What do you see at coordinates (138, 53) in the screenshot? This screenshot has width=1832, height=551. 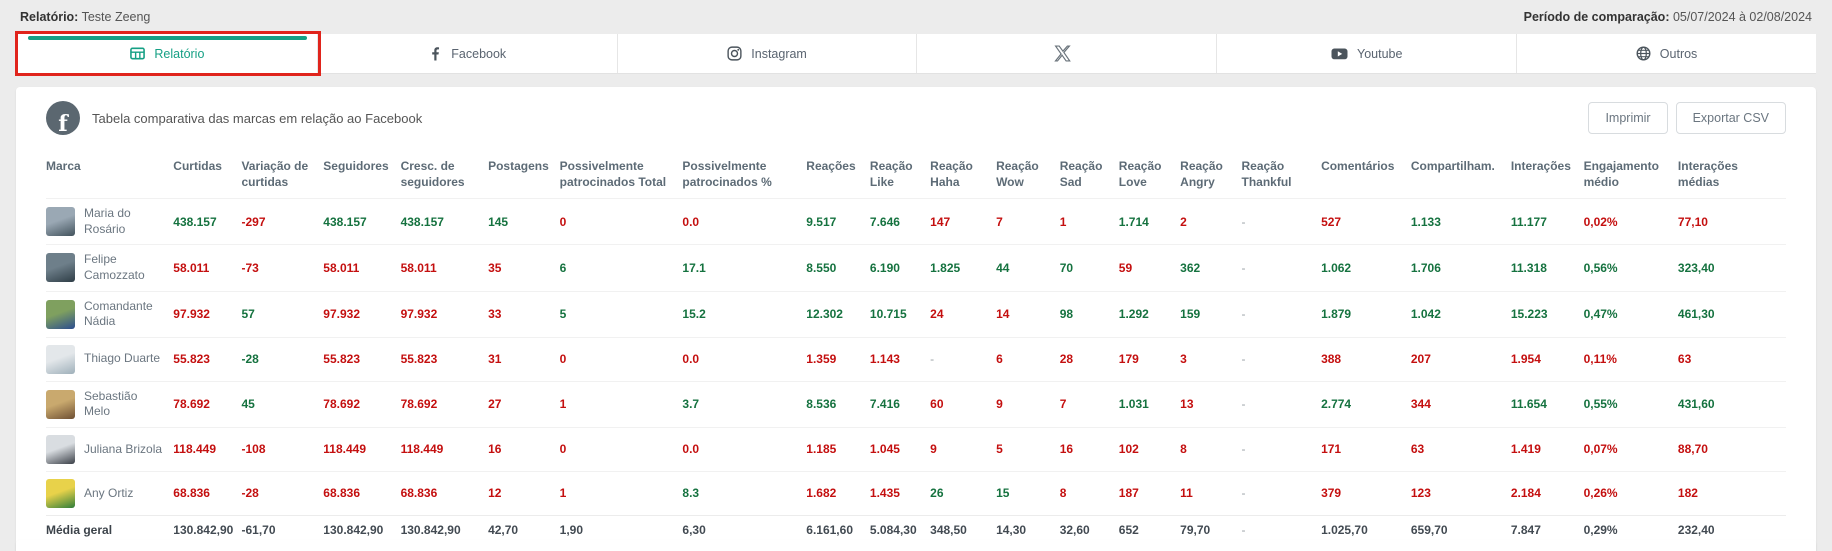 I see `table-icon` at bounding box center [138, 53].